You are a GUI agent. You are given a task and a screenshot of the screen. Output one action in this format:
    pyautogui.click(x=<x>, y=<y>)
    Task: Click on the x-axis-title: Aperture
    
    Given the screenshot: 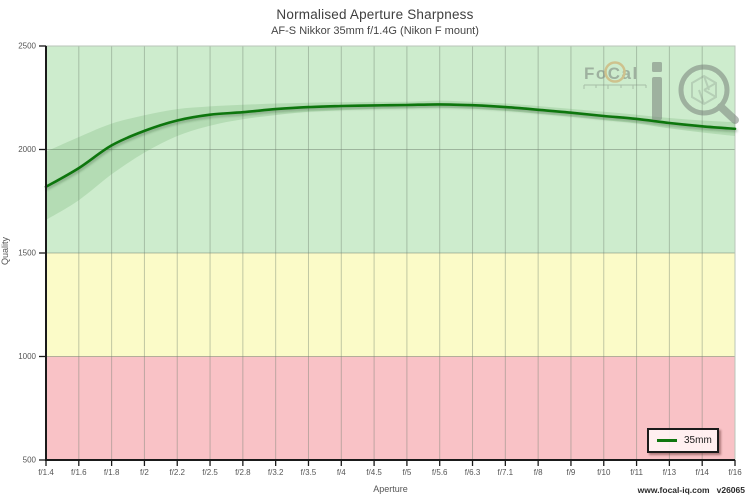 What is the action you would take?
    pyautogui.click(x=390, y=489)
    